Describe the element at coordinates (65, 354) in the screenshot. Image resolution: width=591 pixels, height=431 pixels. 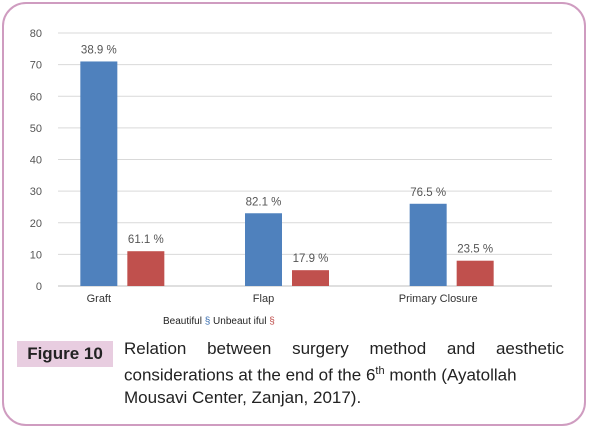
I see `figure-label: Figure 10` at that location.